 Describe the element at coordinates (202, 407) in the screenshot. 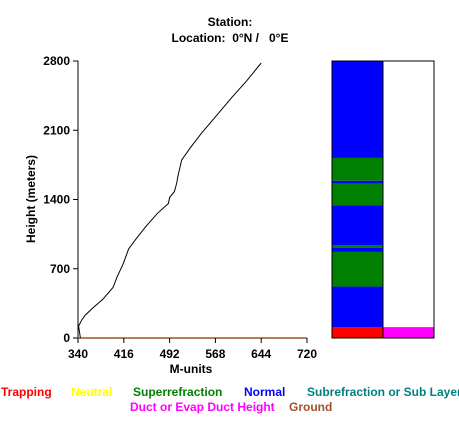

I see `legend-item-duct-or-evap-duct-height: Duct or Evap Duct Height` at that location.